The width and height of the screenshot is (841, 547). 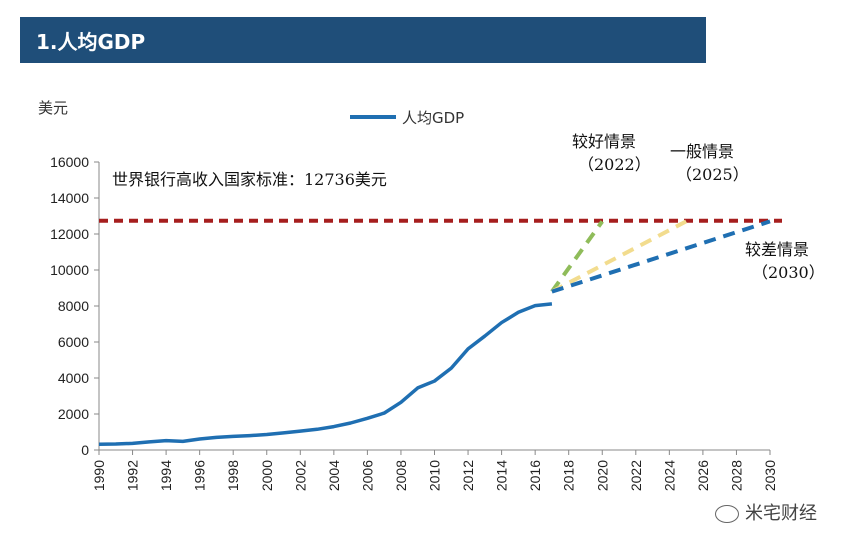 What do you see at coordinates (300, 475) in the screenshot?
I see `x-tick-label: 2002` at bounding box center [300, 475].